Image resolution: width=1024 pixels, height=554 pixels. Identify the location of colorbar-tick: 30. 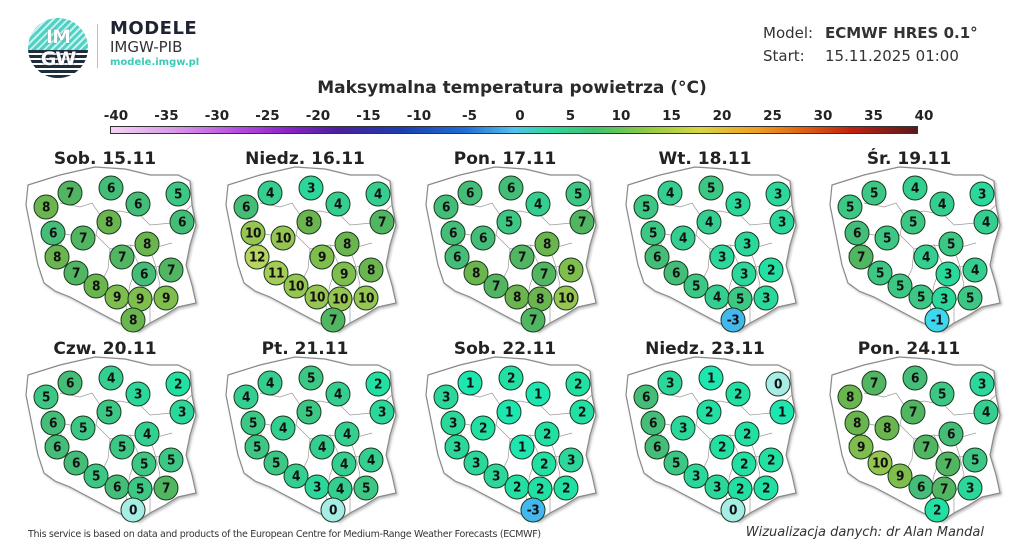
(823, 116).